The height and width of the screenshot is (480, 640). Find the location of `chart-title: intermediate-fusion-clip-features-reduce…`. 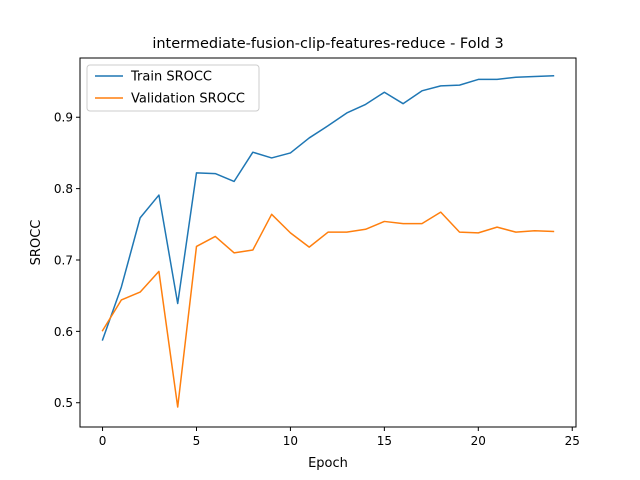

chart-title: intermediate-fusion-clip-features-reduce… is located at coordinates (327, 44).